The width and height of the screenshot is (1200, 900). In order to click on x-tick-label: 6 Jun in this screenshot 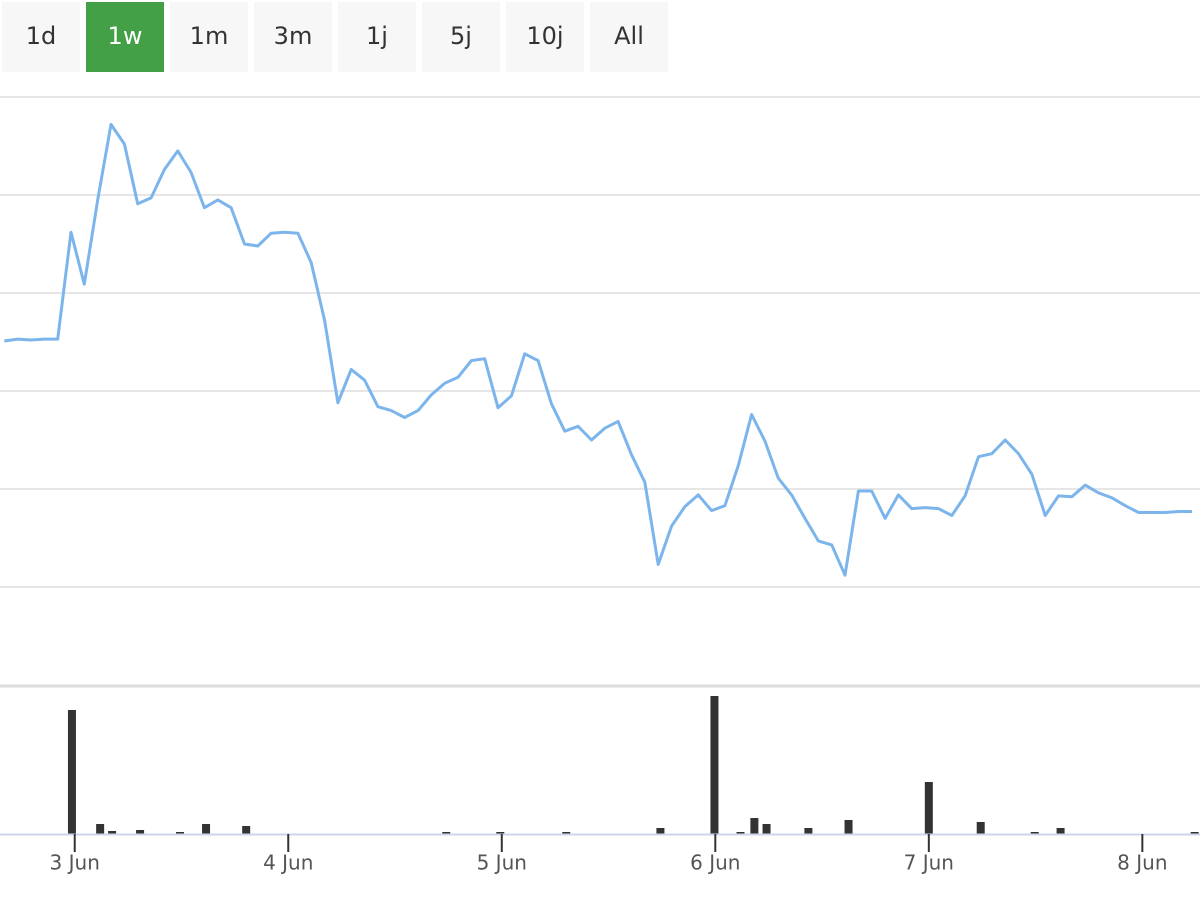, I will do `click(715, 863)`.